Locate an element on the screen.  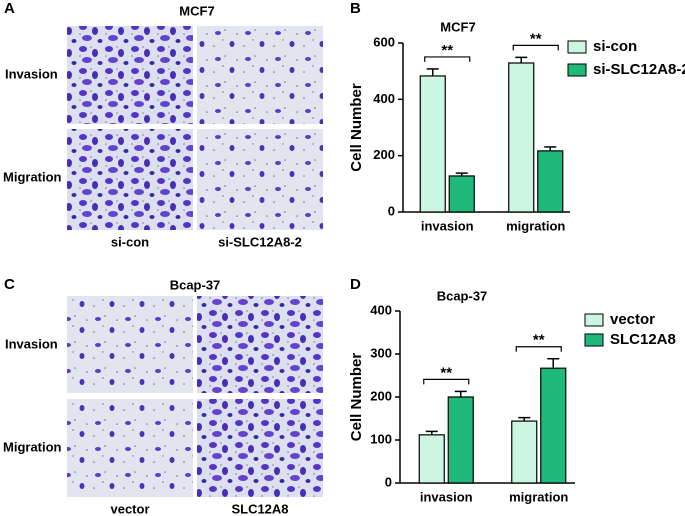
column-label: vector is located at coordinates (129, 508).